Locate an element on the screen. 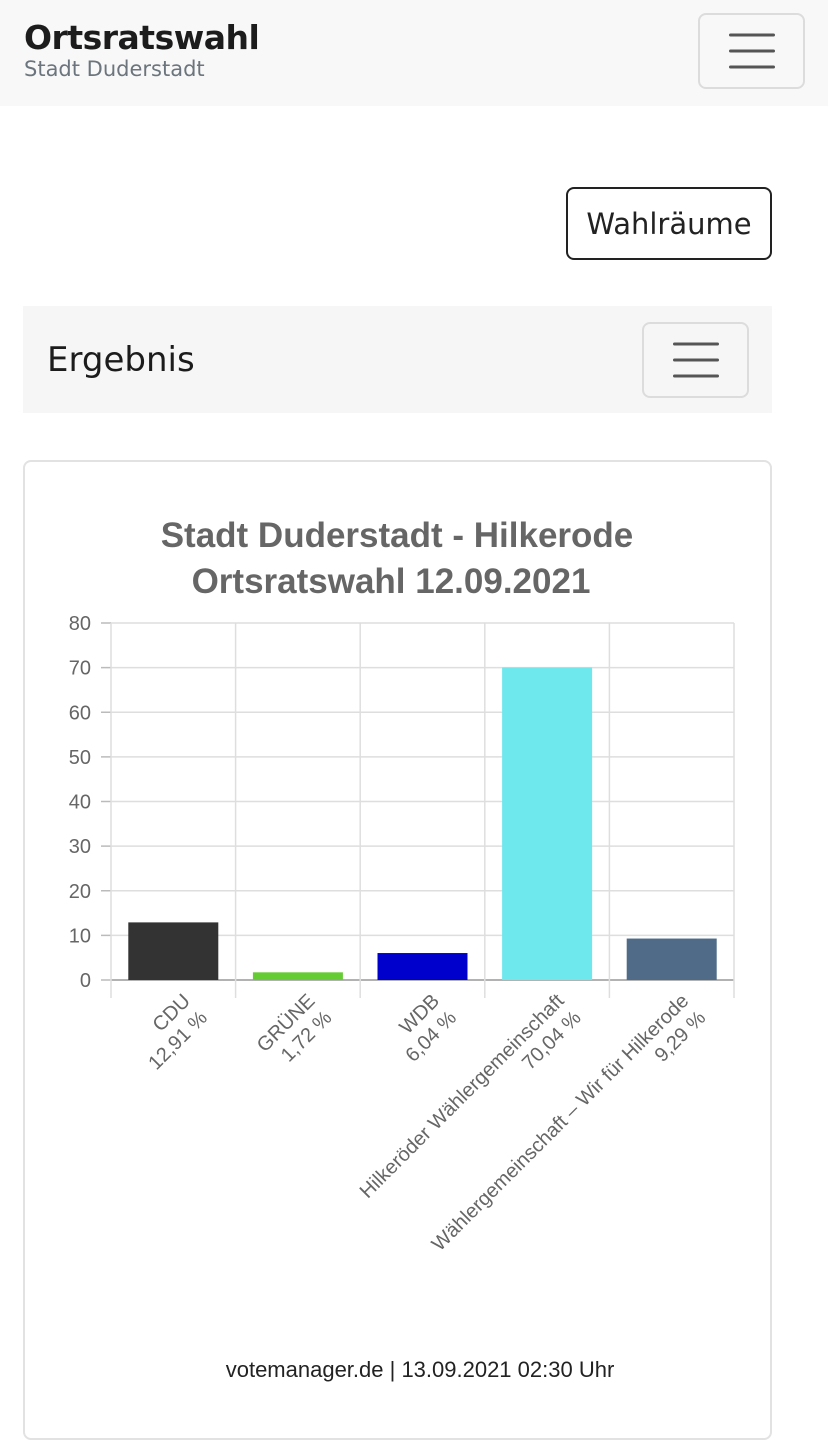 The height and width of the screenshot is (1440, 828). result-menu-button is located at coordinates (695, 360).